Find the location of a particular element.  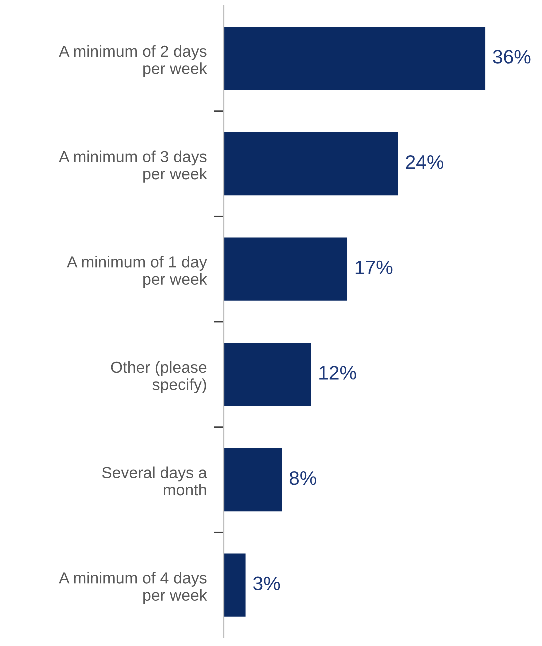

y-tick-label: Several days a month is located at coordinates (155, 481).